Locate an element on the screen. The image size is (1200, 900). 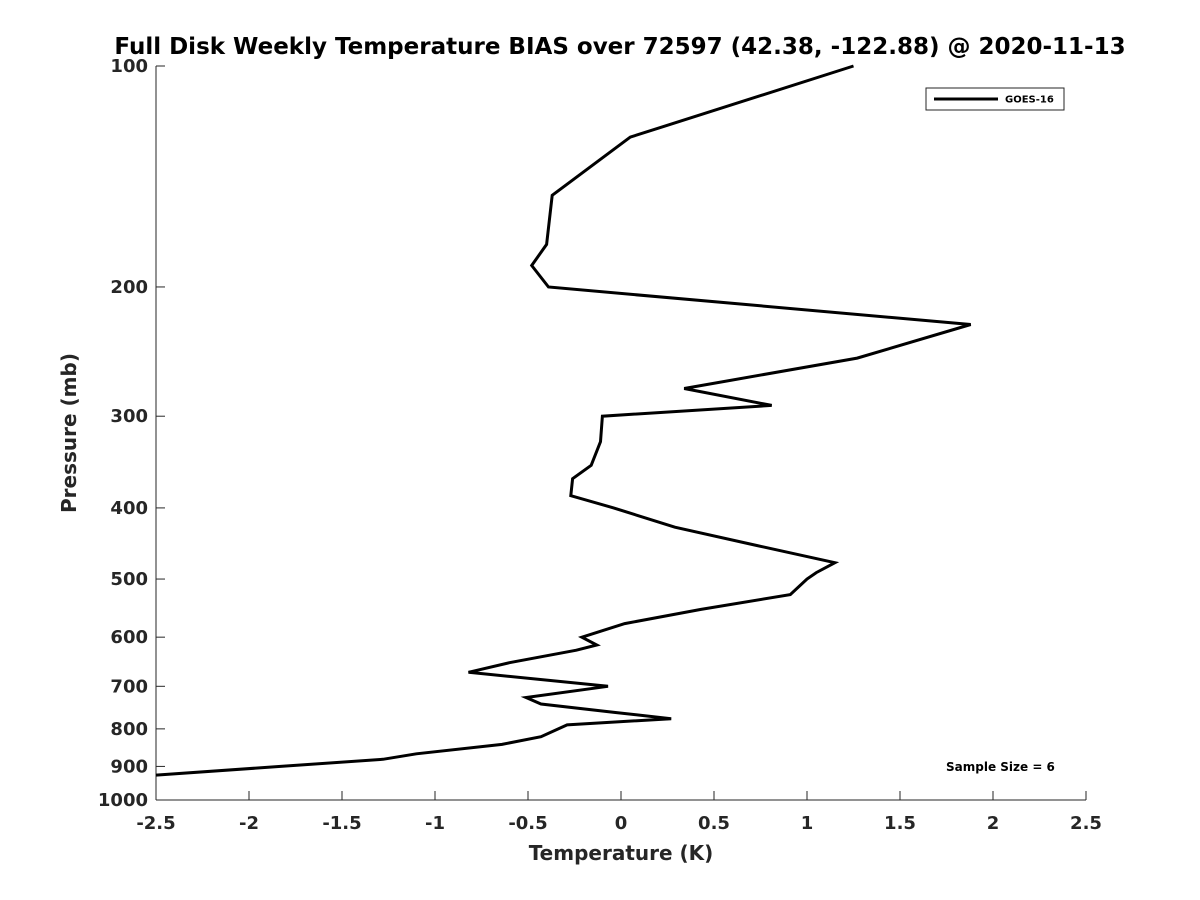
y-ticks: 100 200 300 400 500 600 700 800 900 1000 is located at coordinates (131, 433).